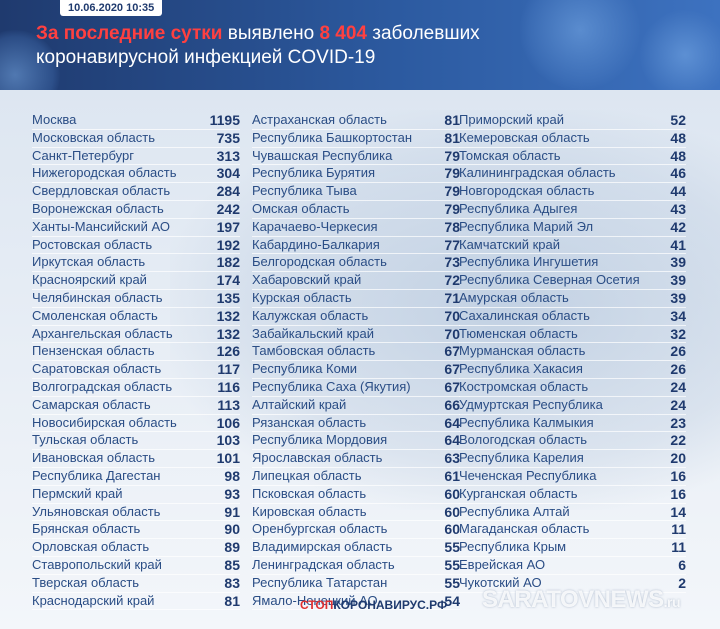  What do you see at coordinates (423, 33) in the screenshot?
I see `headline-subject: заболевших` at bounding box center [423, 33].